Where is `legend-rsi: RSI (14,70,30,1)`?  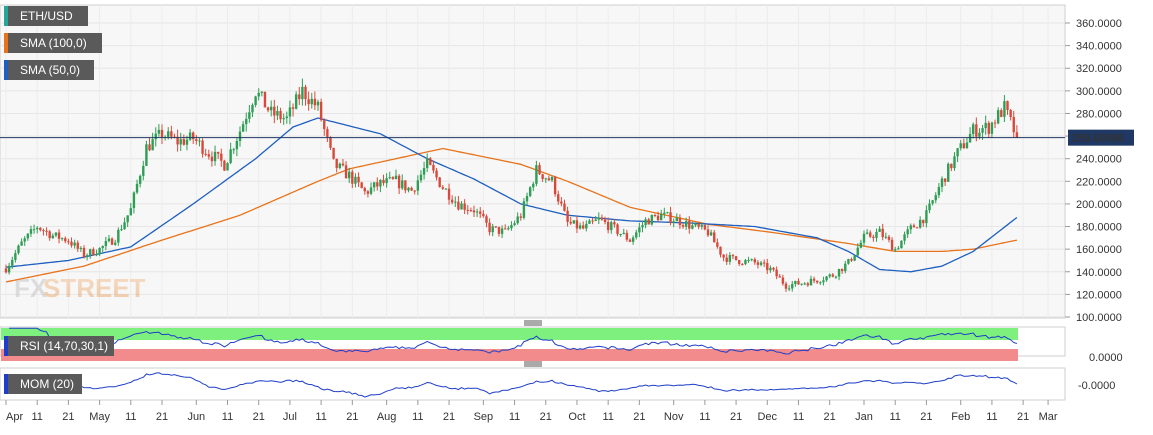
legend-rsi: RSI (14,70,30,1) is located at coordinates (59, 346).